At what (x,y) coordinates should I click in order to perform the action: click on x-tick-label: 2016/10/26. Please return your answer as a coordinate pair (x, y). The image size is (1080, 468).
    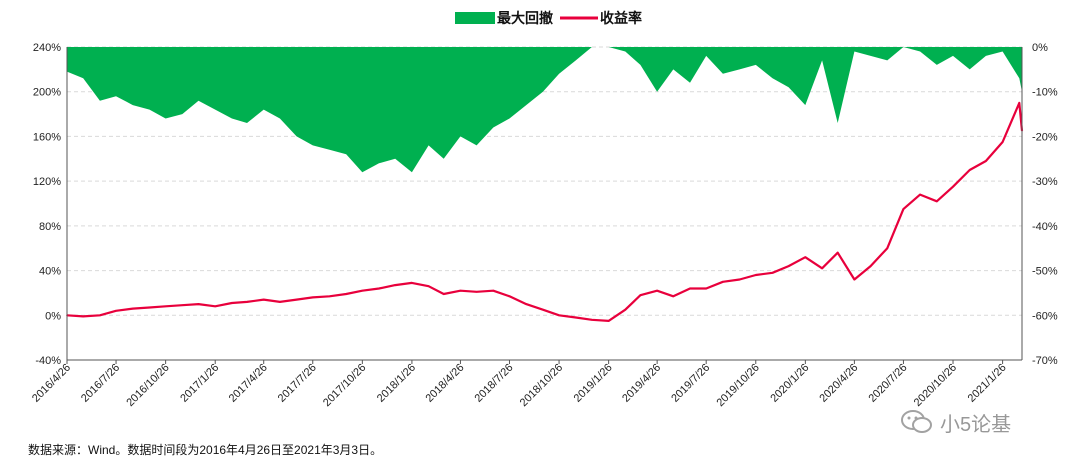
    Looking at the image, I should click on (147, 385).